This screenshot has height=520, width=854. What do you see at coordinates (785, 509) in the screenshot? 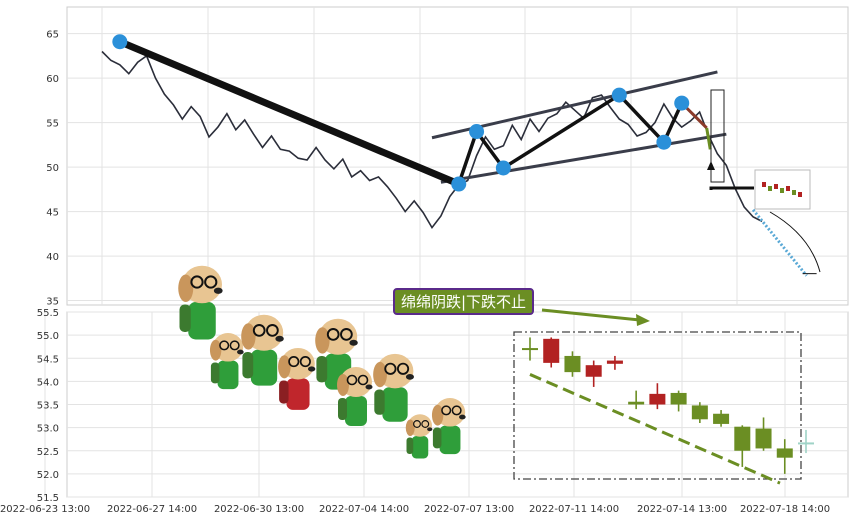
I see `lower-x-tick: 2022-07-18 14:00` at bounding box center [785, 509].